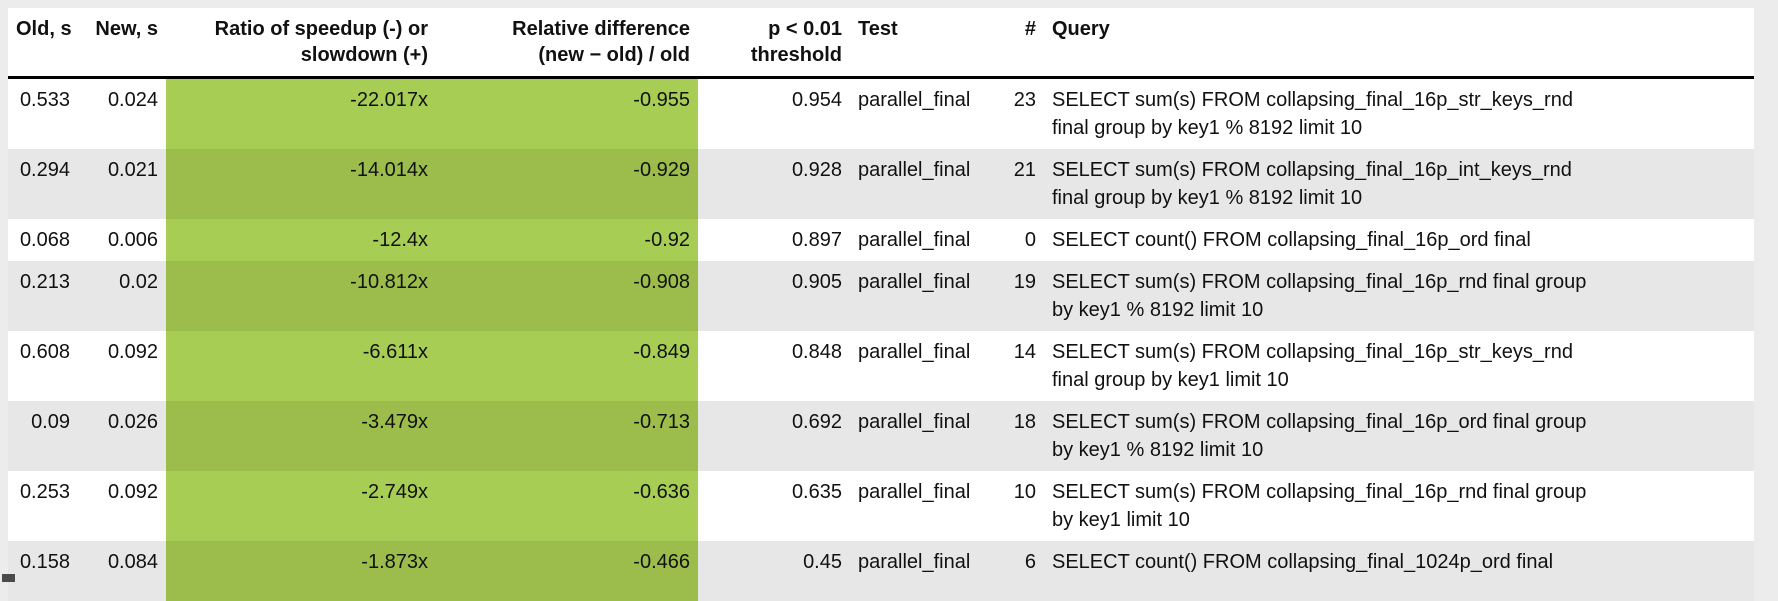  What do you see at coordinates (301, 571) in the screenshot?
I see `cell-speedup-ratio: -1.873x` at bounding box center [301, 571].